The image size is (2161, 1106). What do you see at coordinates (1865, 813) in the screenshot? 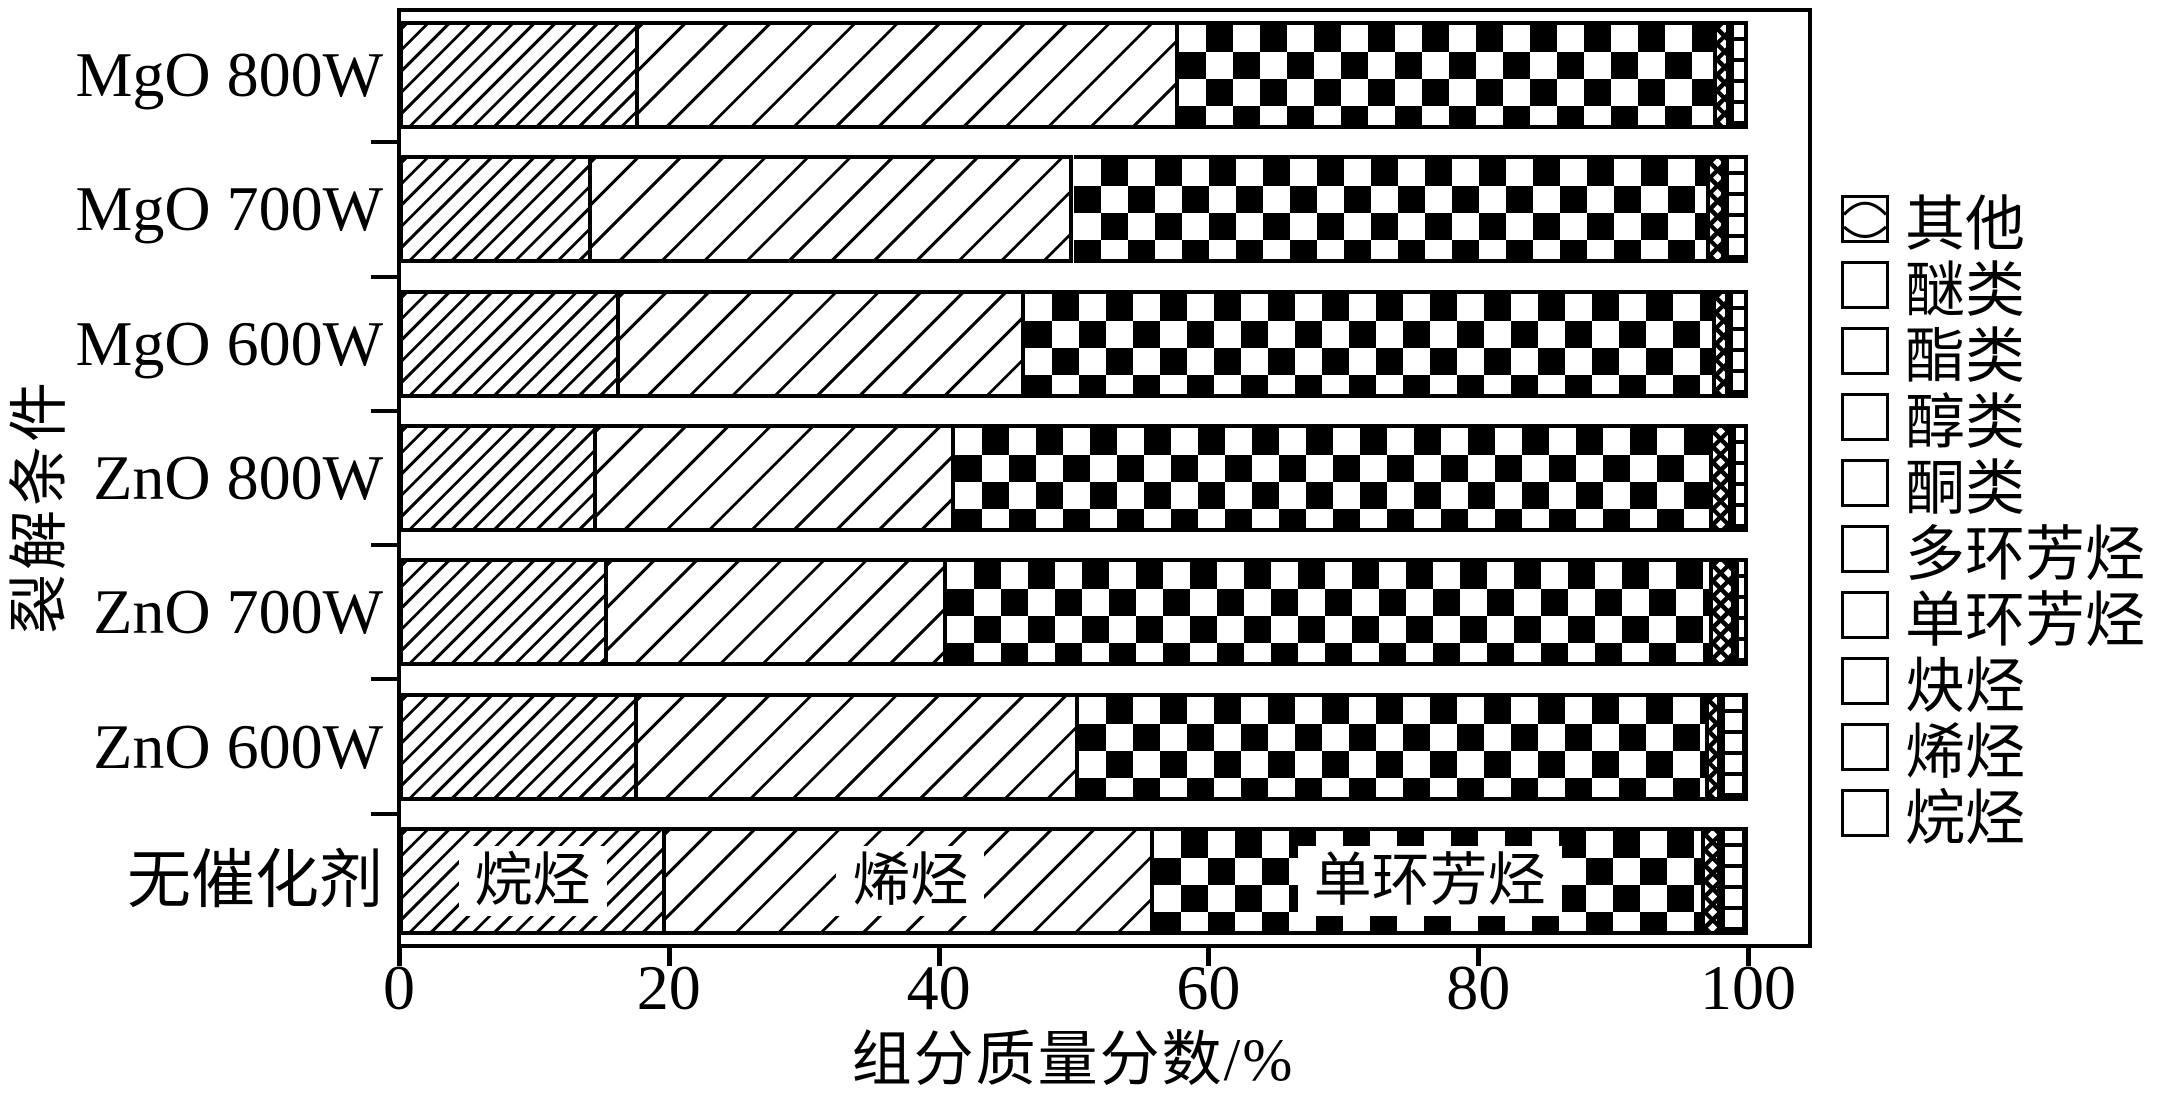
I see `legend-swatch-diag-dense` at bounding box center [1865, 813].